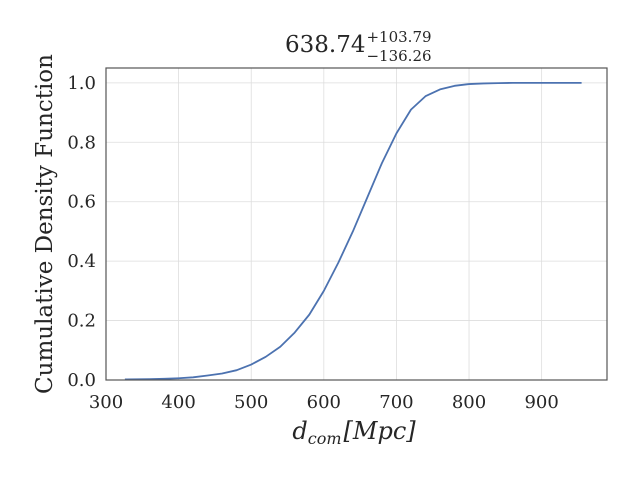 This screenshot has height=480, width=640. I want to click on x-tick-label: 900, so click(541, 402).